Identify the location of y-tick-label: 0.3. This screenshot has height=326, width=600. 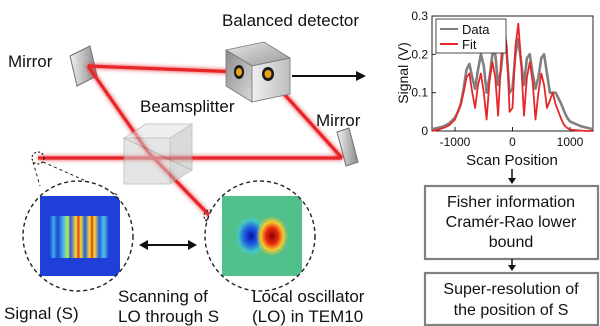
(419, 16).